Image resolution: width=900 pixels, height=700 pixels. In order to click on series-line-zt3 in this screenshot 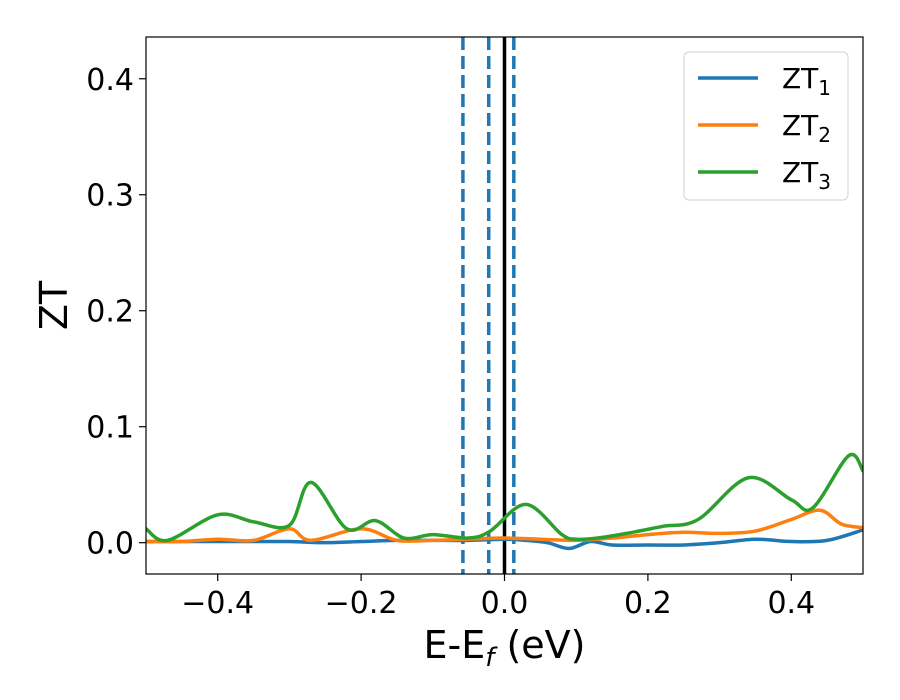, I will do `click(504, 497)`.